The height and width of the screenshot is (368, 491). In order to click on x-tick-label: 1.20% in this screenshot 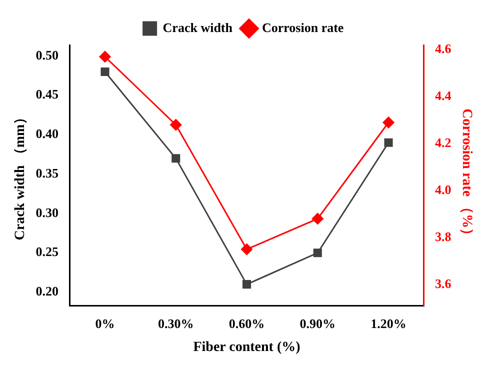, I will do `click(388, 323)`.